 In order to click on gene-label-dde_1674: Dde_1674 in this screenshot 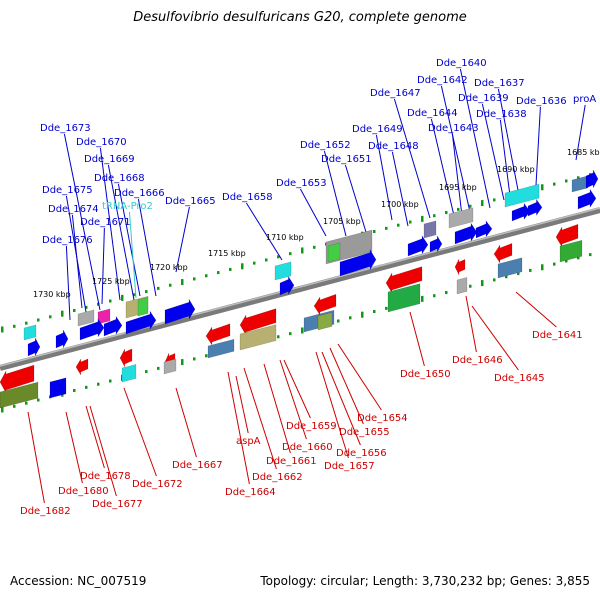, I will do `click(73, 209)`.